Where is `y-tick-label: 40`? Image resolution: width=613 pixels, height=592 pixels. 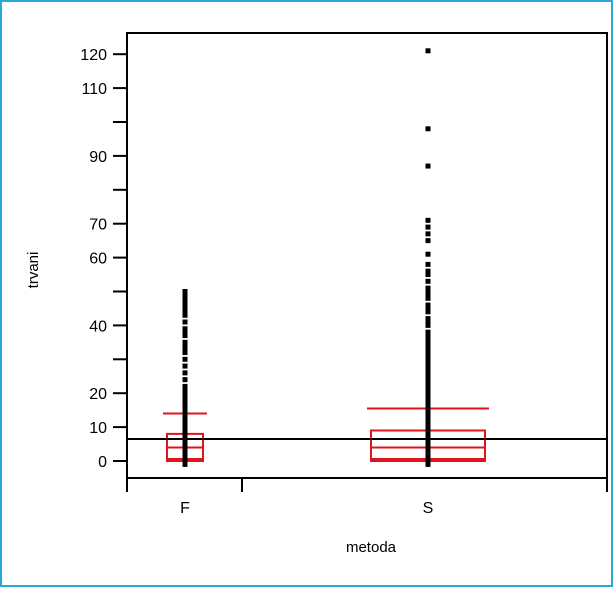 y-tick-label: 40 is located at coordinates (98, 326).